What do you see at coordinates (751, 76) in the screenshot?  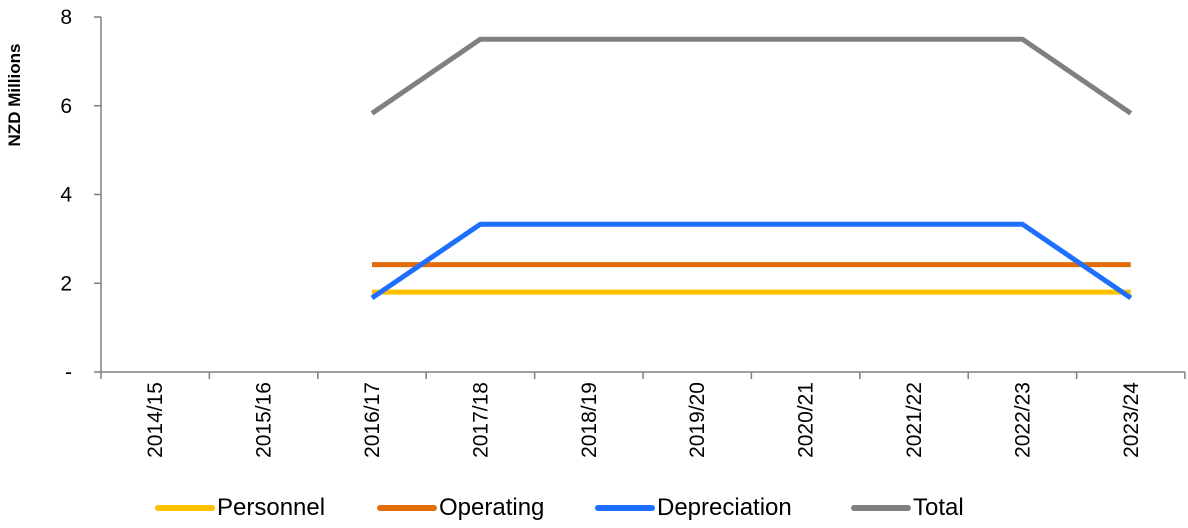 I see `series-line-total` at bounding box center [751, 76].